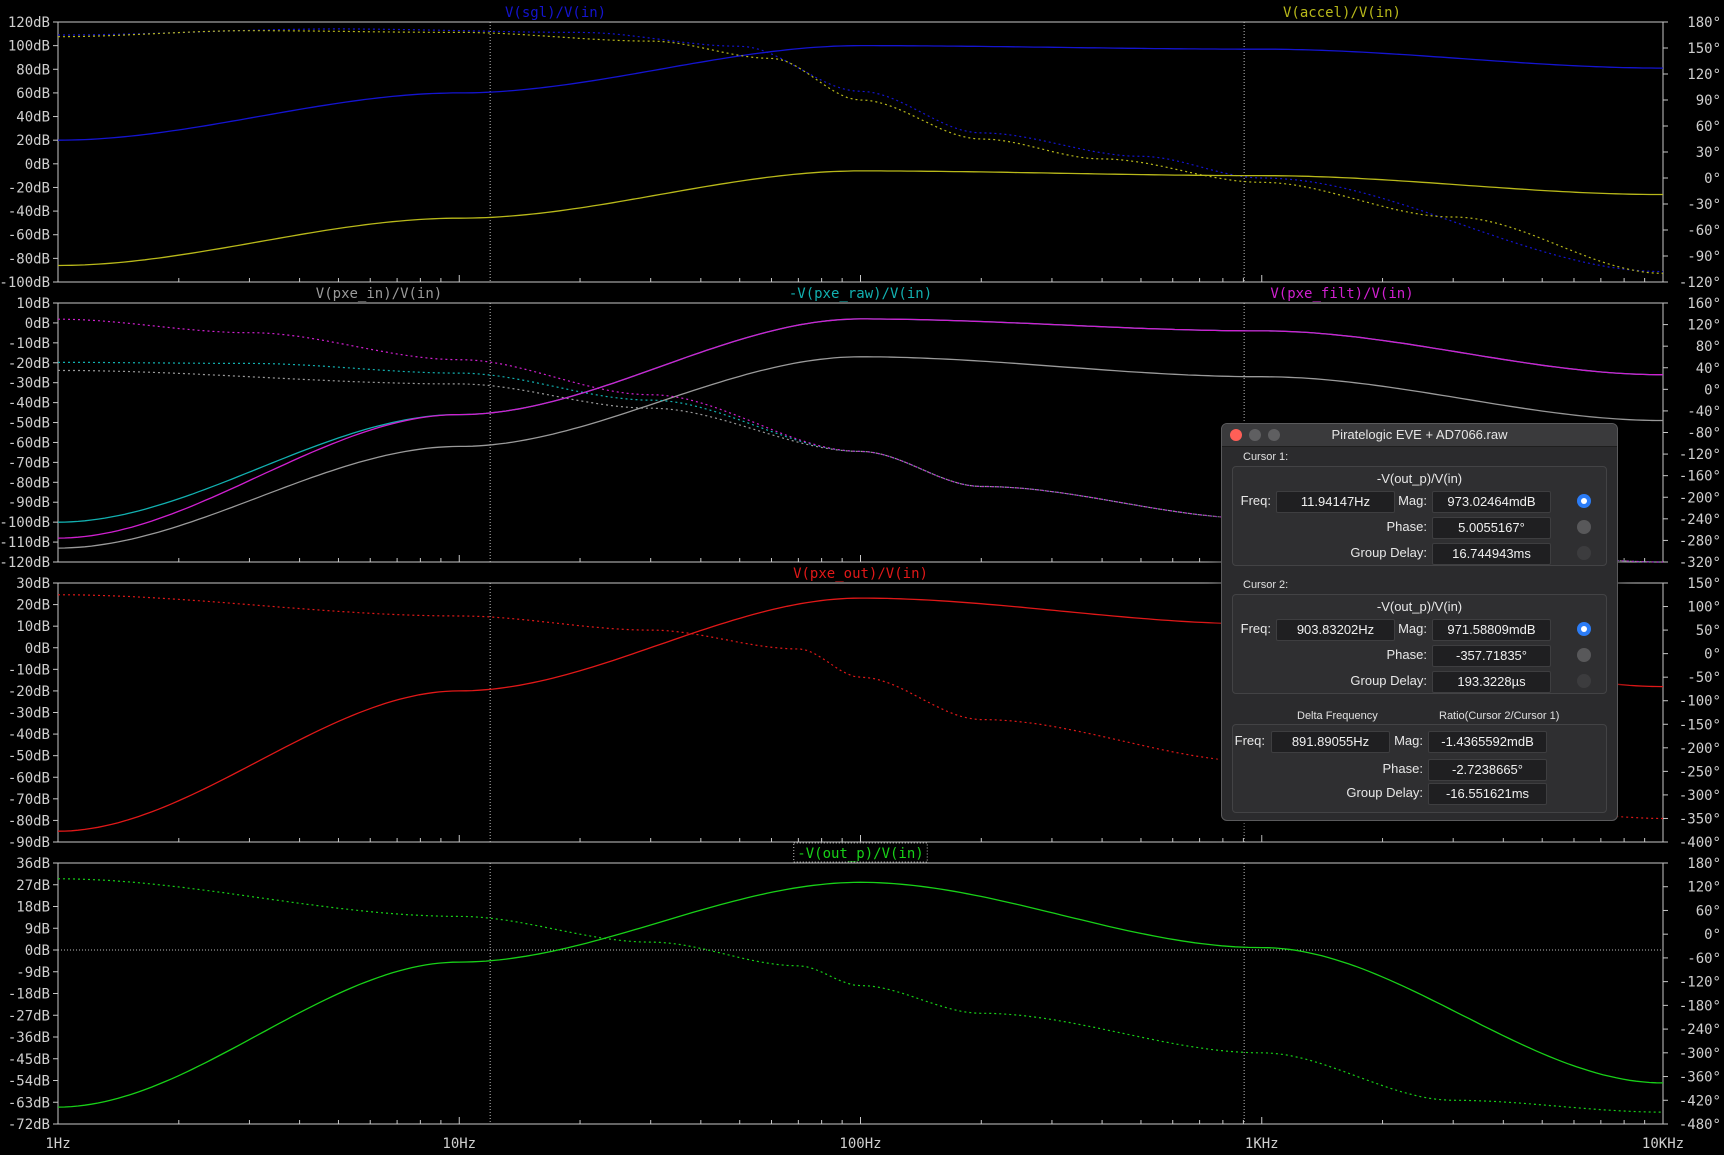 The height and width of the screenshot is (1155, 1724). What do you see at coordinates (555, 13) in the screenshot?
I see `trace-title: V(sgl)/V(in)` at bounding box center [555, 13].